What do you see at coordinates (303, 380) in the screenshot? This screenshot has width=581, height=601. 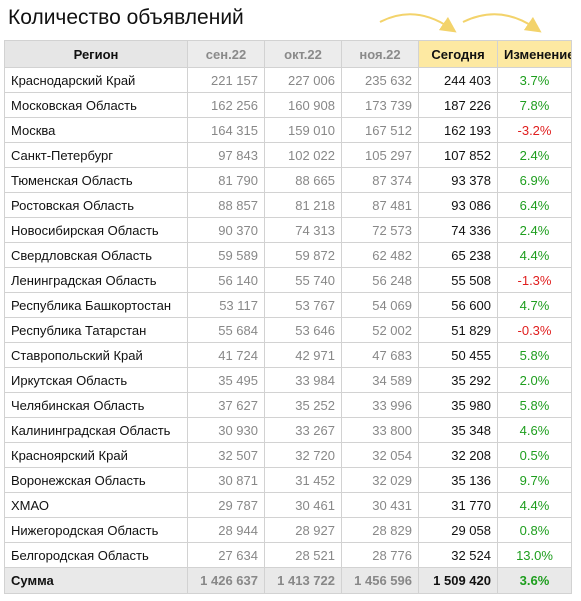 I see `cell-oct: 33 984` at bounding box center [303, 380].